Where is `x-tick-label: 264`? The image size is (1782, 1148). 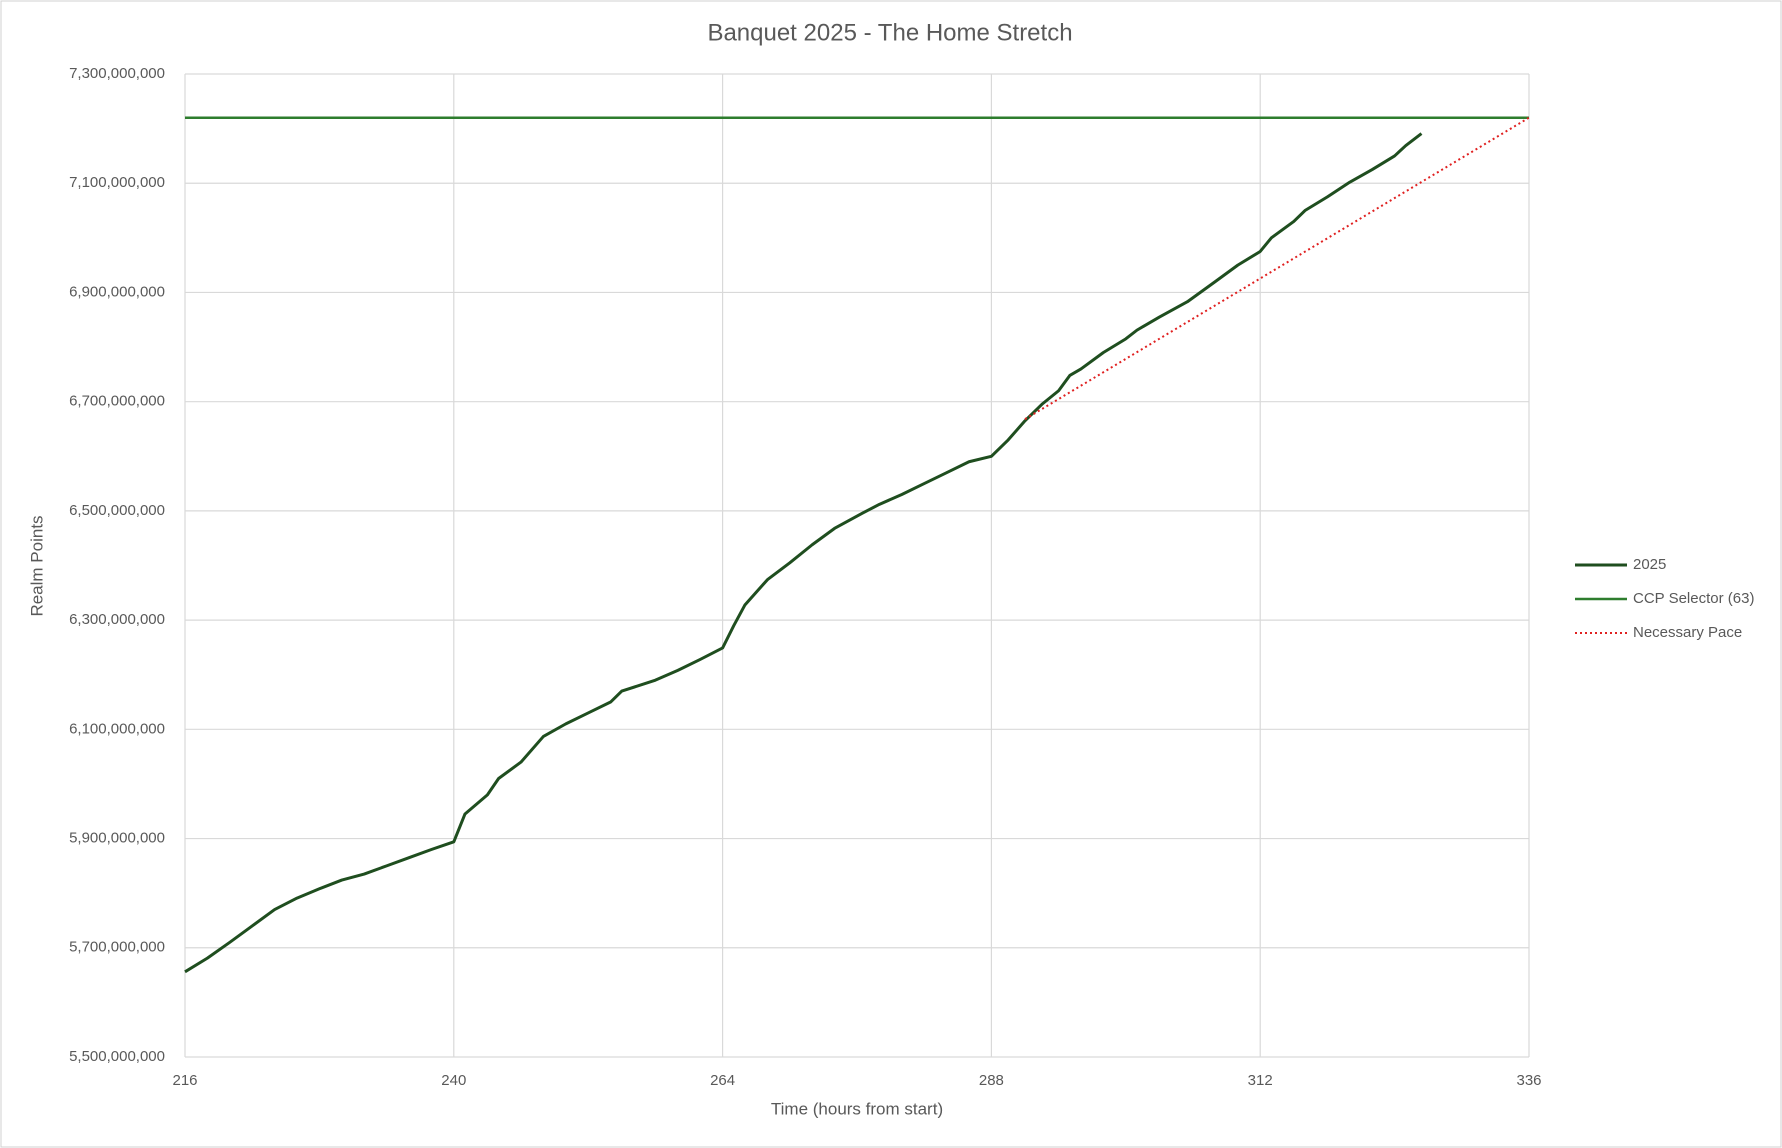 x-tick-label: 264 is located at coordinates (722, 1080).